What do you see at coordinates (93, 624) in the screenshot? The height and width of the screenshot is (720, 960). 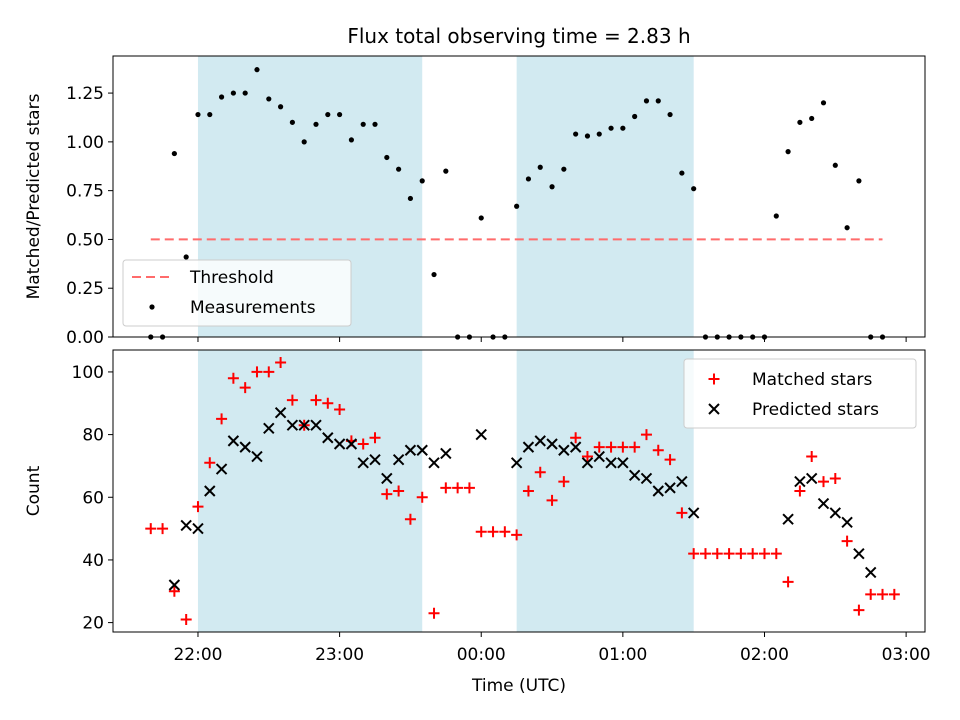 I see `y-tick-label: 20` at bounding box center [93, 624].